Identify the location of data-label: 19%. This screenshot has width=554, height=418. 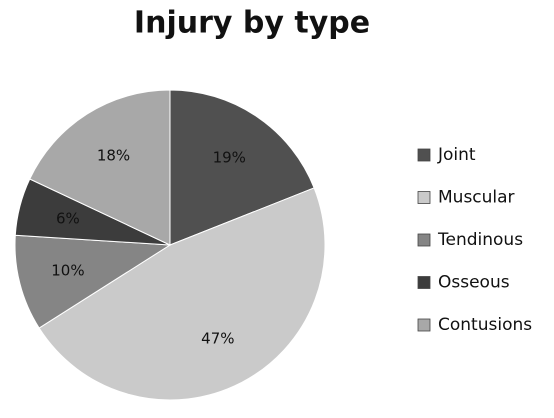
(229, 157).